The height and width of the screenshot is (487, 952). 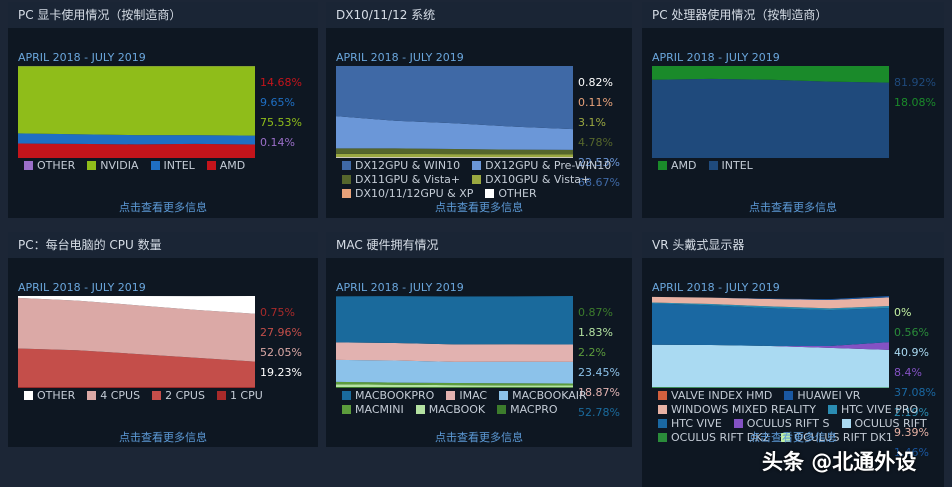 I want to click on legend-label: DX11GPU & Vista+, so click(x=408, y=179).